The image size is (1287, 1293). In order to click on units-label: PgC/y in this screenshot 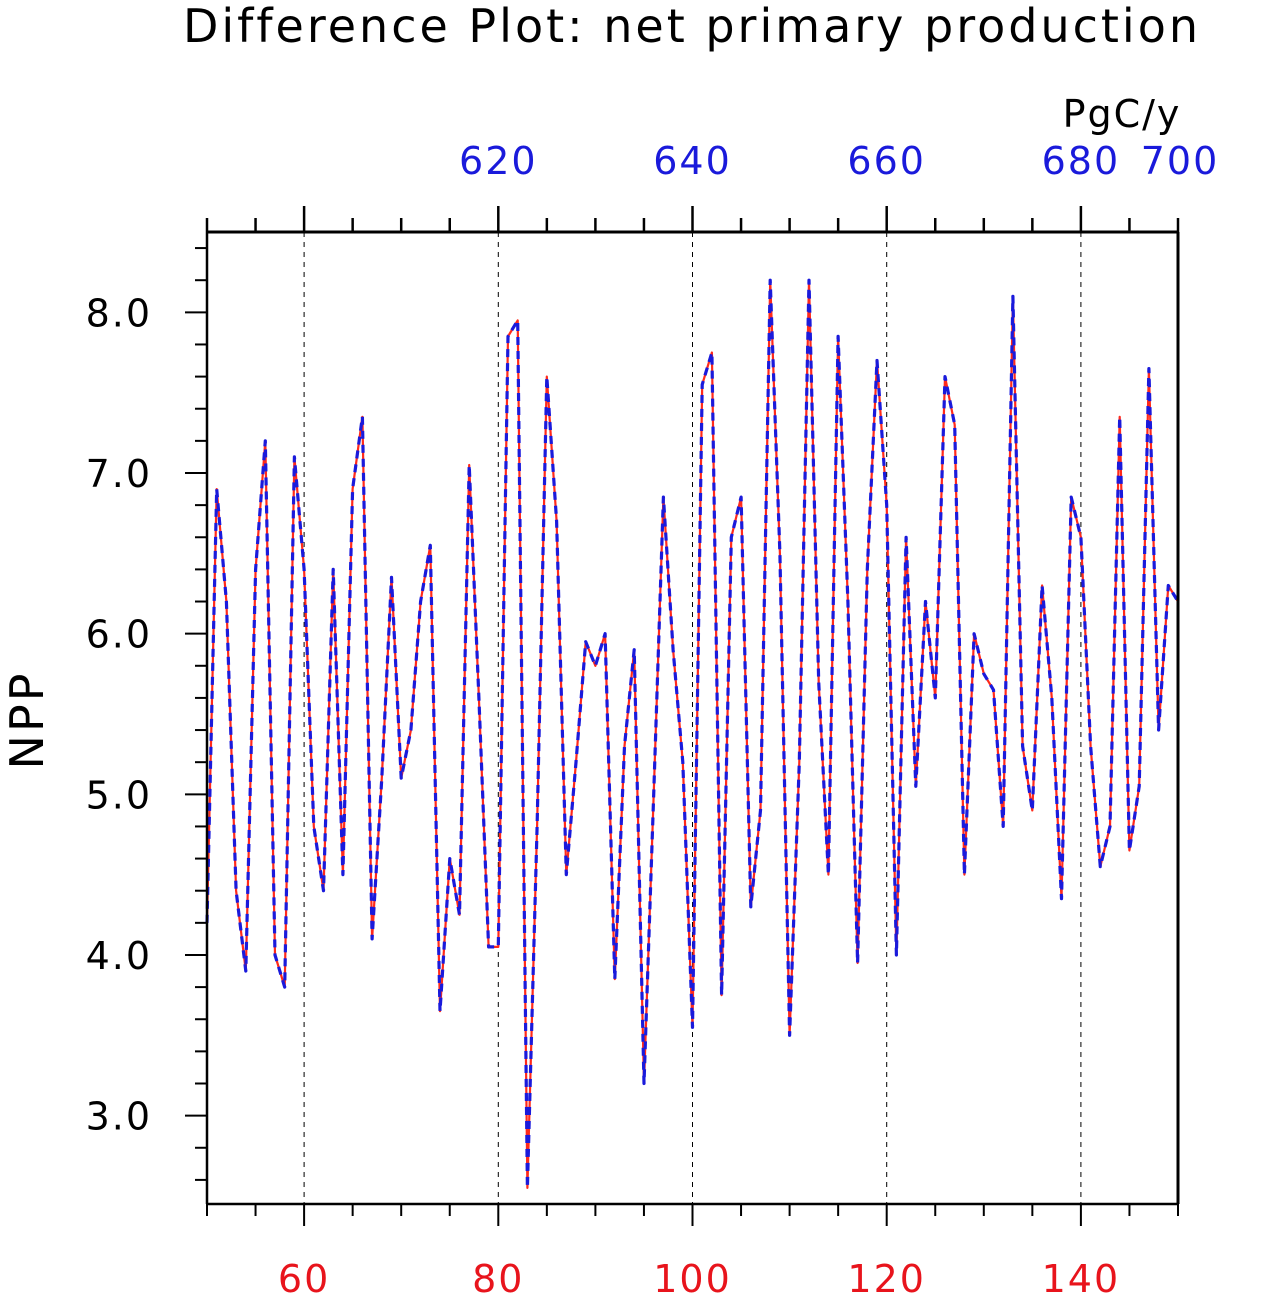, I will do `click(1122, 114)`.